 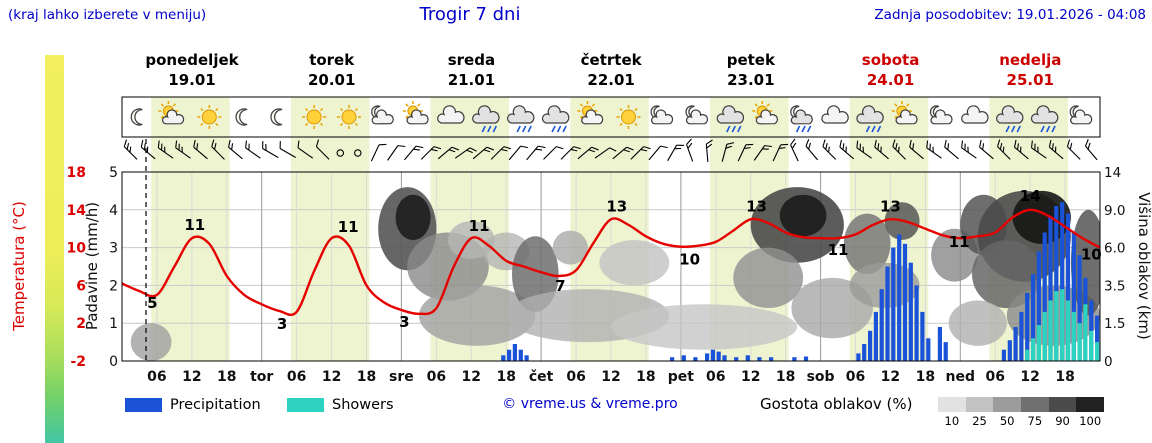 What do you see at coordinates (1021, 421) in the screenshot?
I see `cloud-density-scale-labels: 10 25 50 75 90 100` at bounding box center [1021, 421].